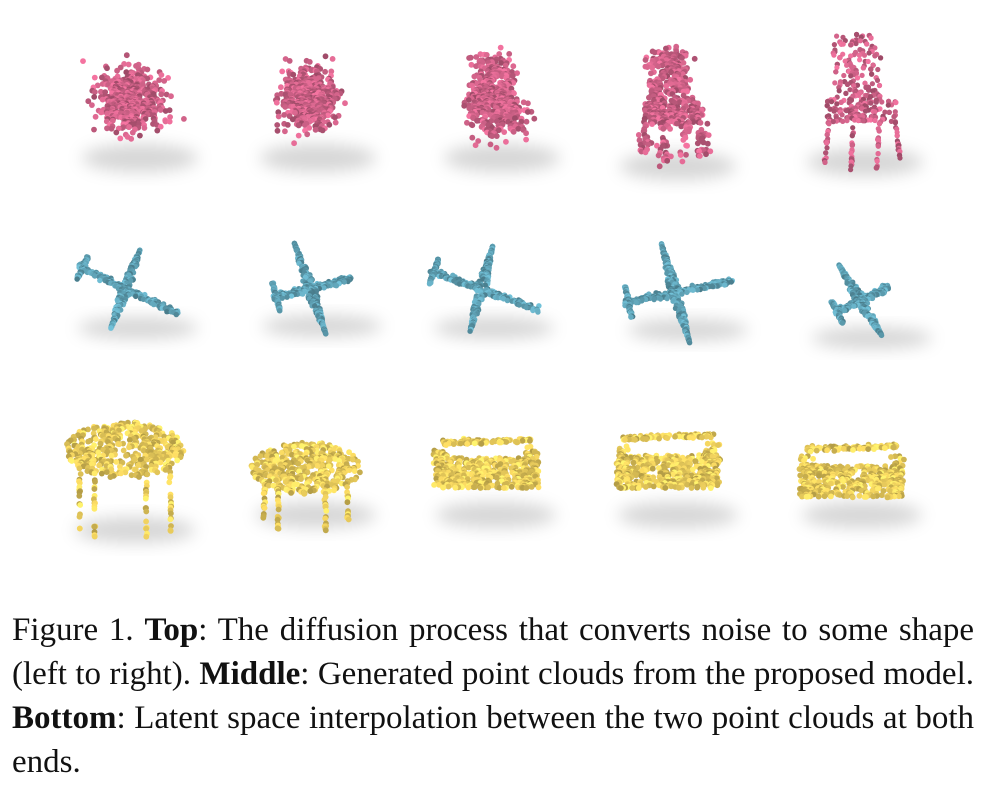 This screenshot has width=985, height=792. I want to click on caption-bottom-label: Bottom, so click(64, 718).